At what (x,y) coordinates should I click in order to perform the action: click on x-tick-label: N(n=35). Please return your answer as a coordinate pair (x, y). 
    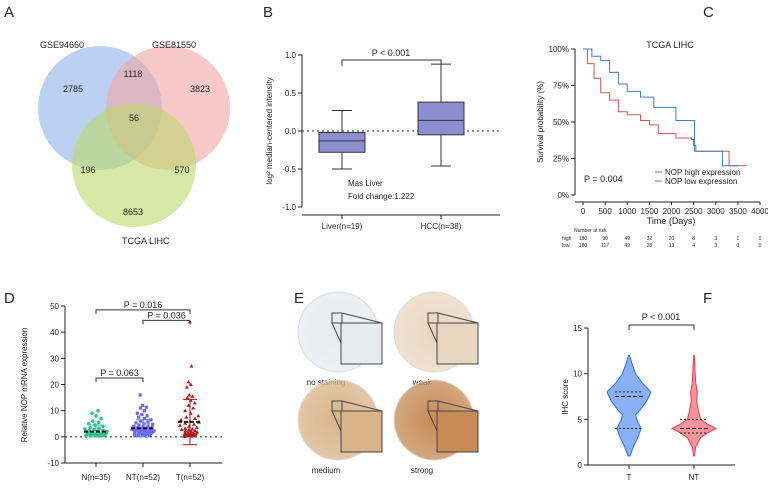
    Looking at the image, I should click on (95, 477).